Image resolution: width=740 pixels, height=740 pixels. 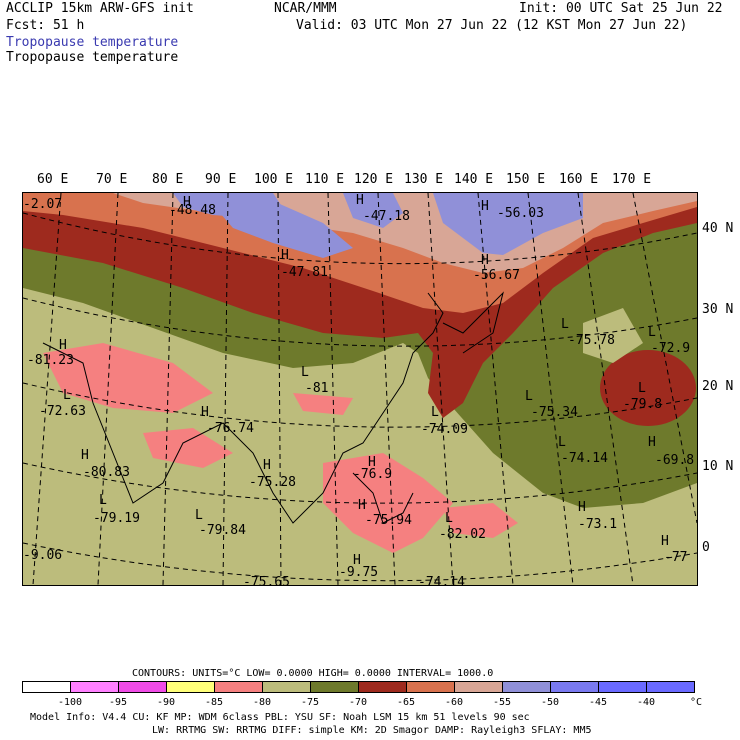 I want to click on lon-label: 110 E, so click(x=325, y=179).